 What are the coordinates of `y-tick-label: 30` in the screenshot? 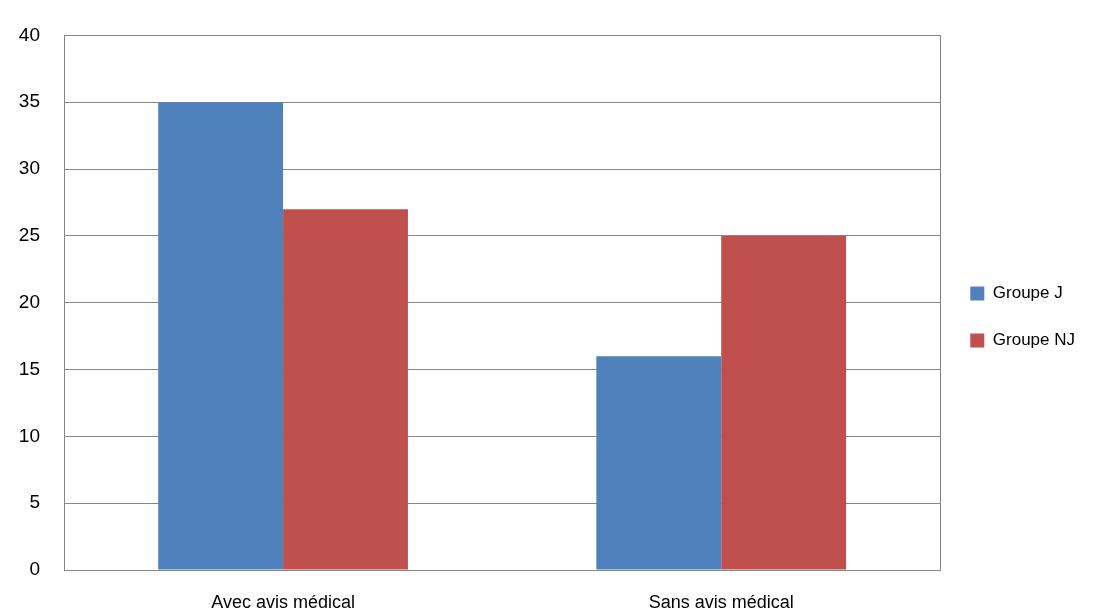 It's located at (29, 168).